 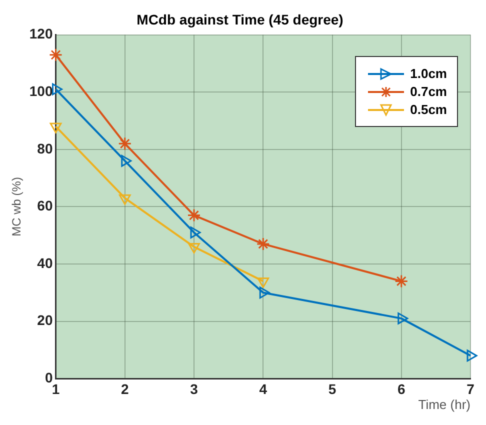 I want to click on x-axis-title: Time (hr), so click(x=444, y=404).